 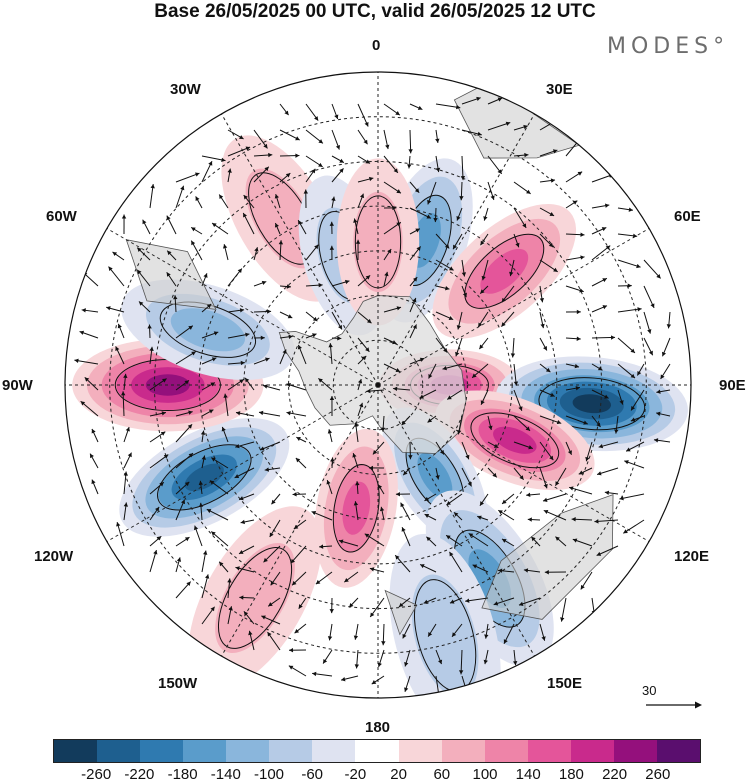 What do you see at coordinates (658, 774) in the screenshot?
I see `colorbar-tick-label: 260` at bounding box center [658, 774].